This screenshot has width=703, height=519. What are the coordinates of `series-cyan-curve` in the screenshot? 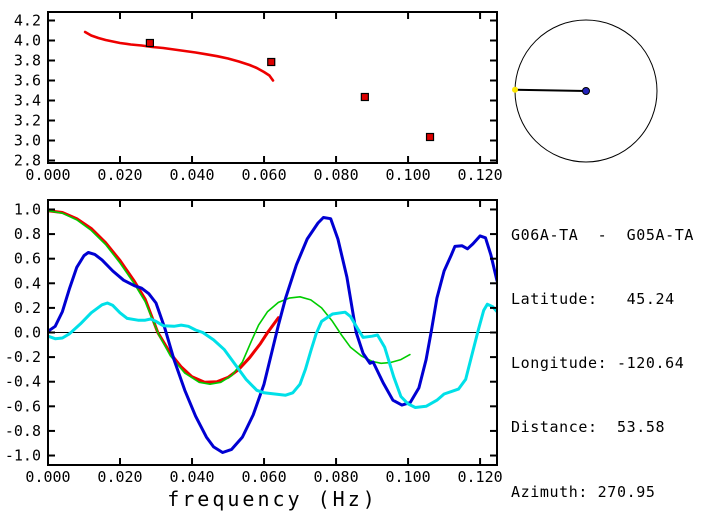 It's located at (272, 355).